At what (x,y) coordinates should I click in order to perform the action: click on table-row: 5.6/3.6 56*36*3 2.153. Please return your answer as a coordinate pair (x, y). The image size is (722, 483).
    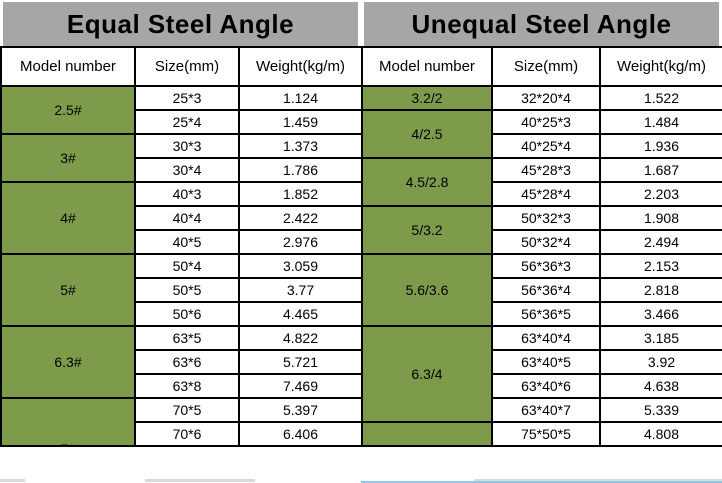
    Looking at the image, I should click on (541, 290).